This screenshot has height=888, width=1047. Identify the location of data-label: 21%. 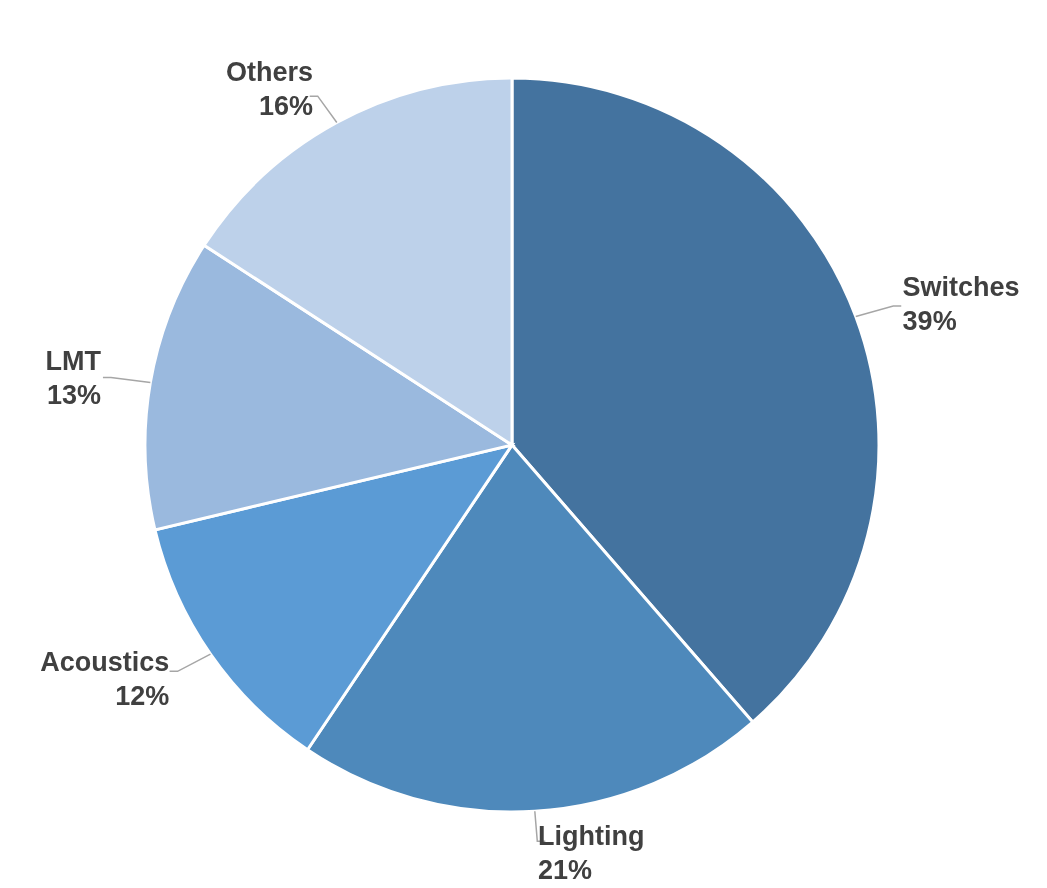
(564, 870).